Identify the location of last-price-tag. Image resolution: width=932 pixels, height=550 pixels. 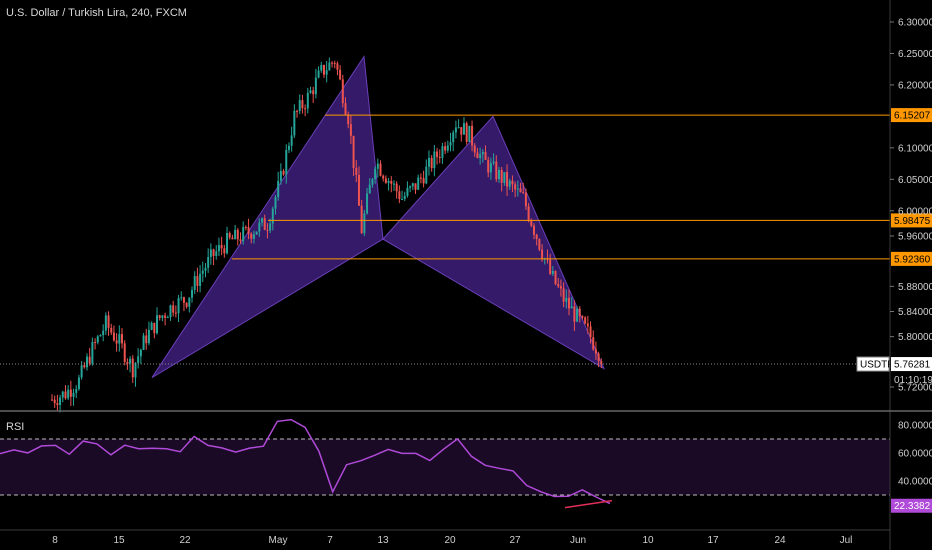
(911, 364).